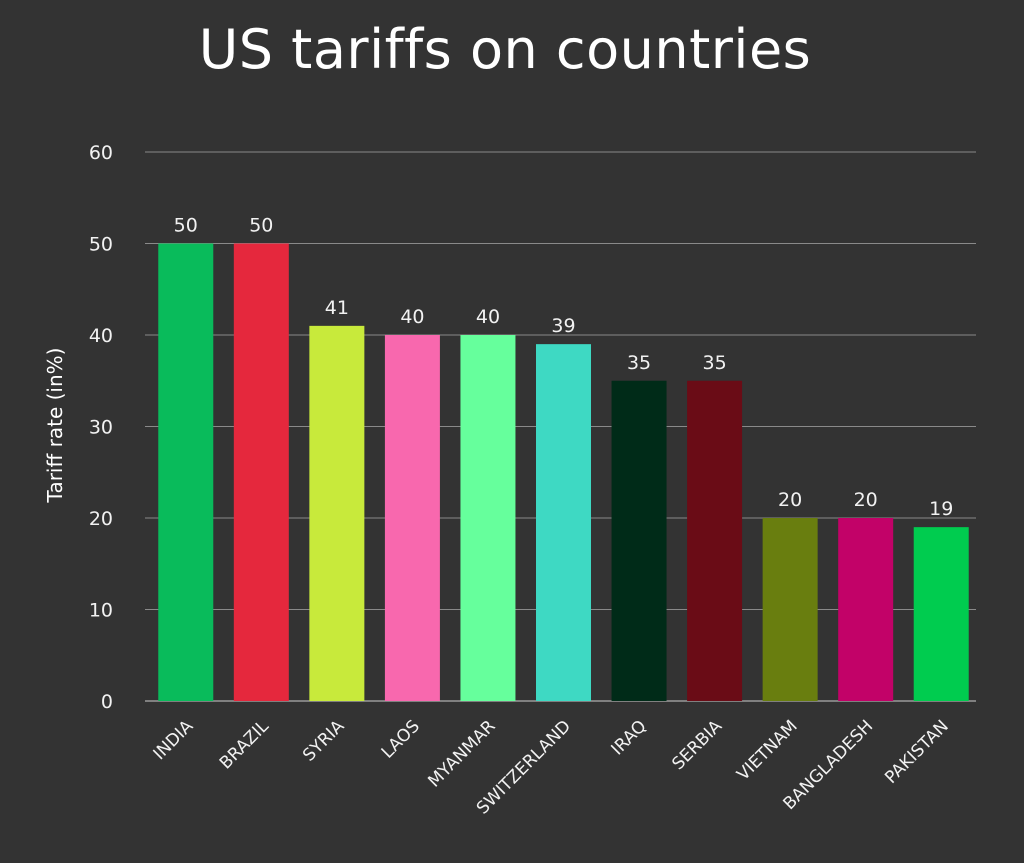  I want to click on data-label: 41, so click(337, 308).